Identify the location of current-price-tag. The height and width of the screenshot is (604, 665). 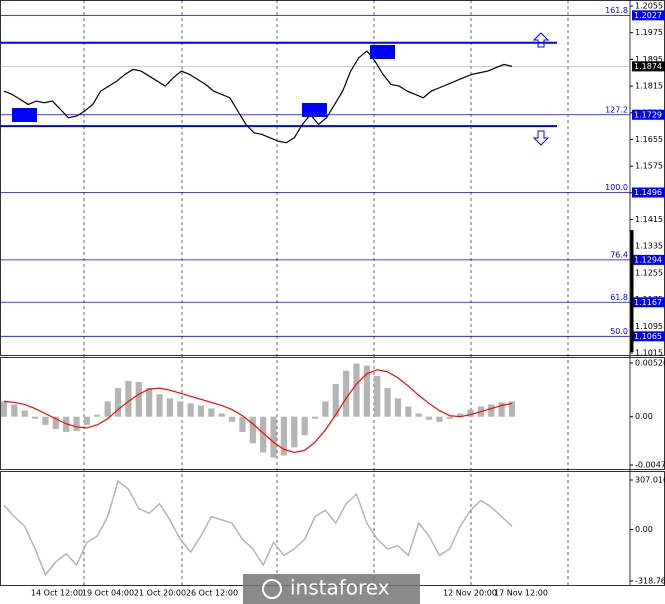
(648, 66).